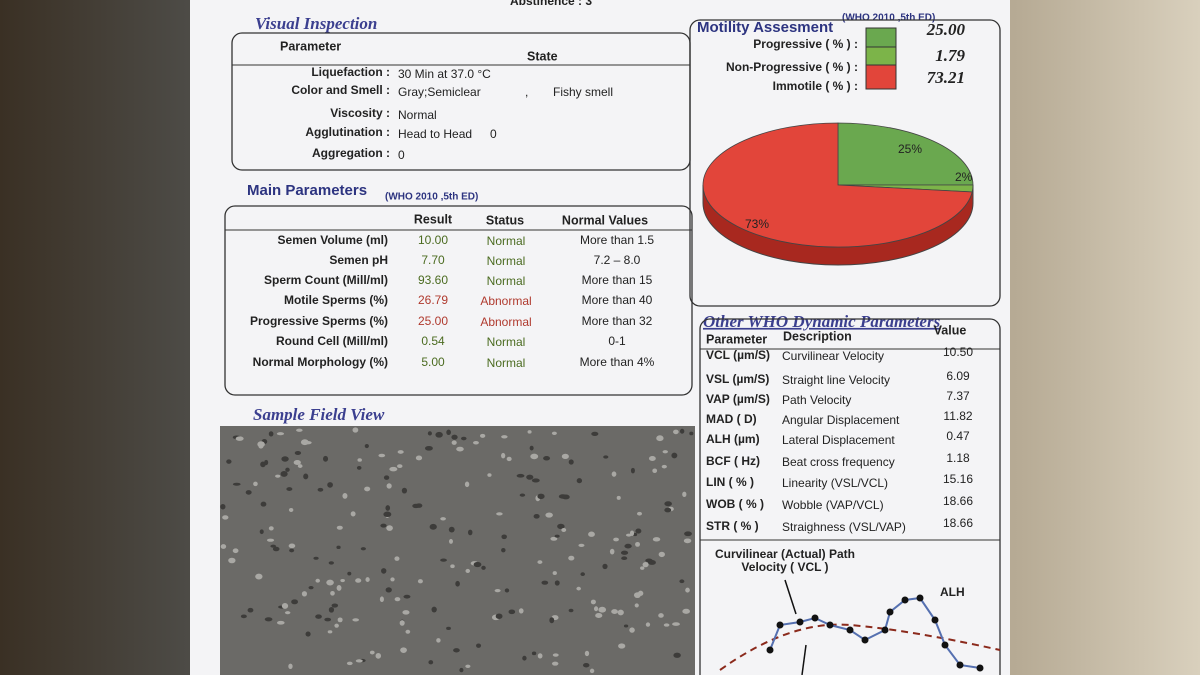  What do you see at coordinates (836, 380) in the screenshot?
I see `dynamic-desc: Straight line Velocity` at bounding box center [836, 380].